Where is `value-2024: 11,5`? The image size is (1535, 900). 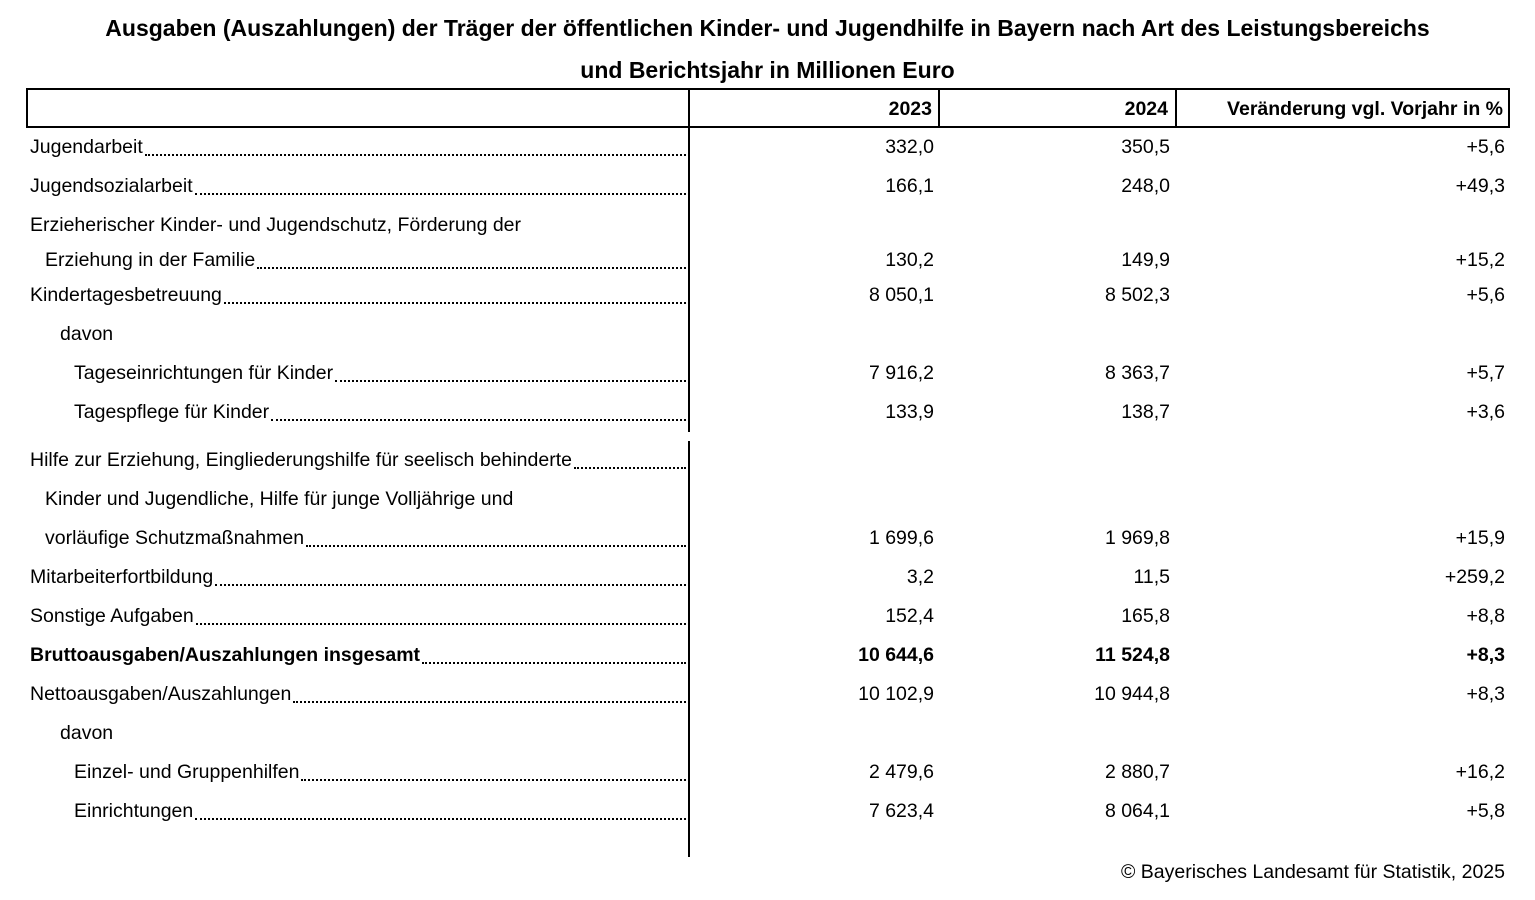 value-2024: 11,5 is located at coordinates (1151, 577).